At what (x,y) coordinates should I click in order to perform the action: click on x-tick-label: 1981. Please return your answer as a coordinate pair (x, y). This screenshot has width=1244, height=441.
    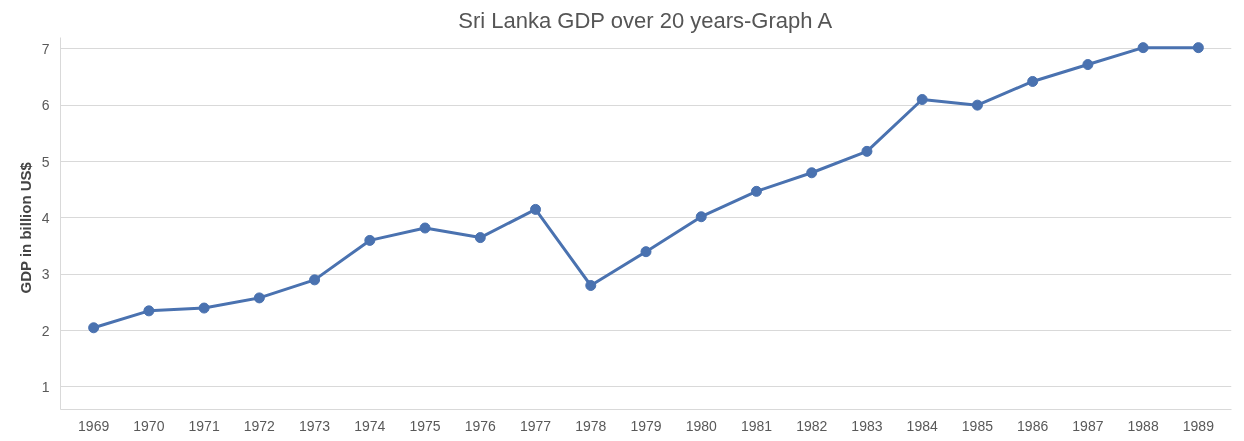
    Looking at the image, I should click on (756, 425).